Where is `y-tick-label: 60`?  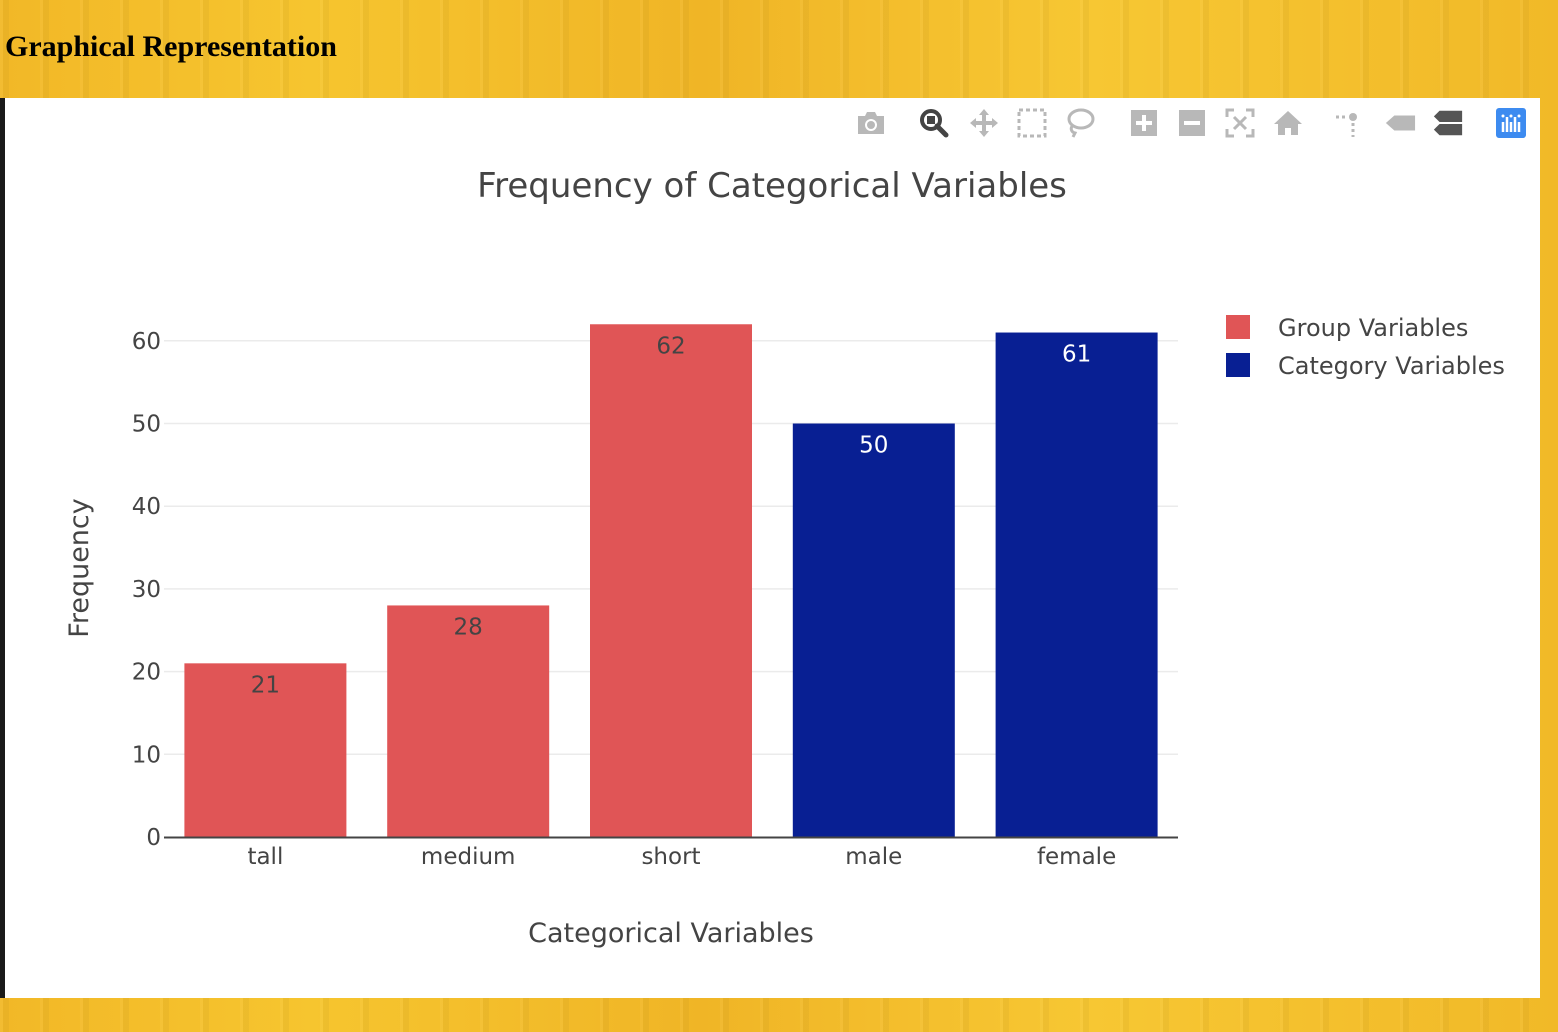 y-tick-label: 60 is located at coordinates (146, 342).